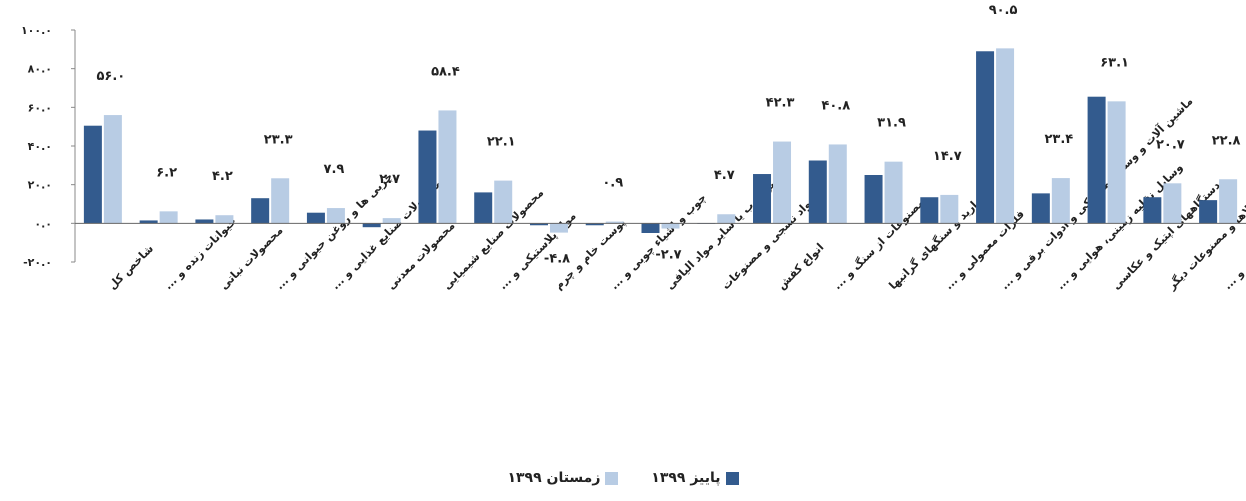  I want to click on category-label: انواع کفش, so click(800, 266).